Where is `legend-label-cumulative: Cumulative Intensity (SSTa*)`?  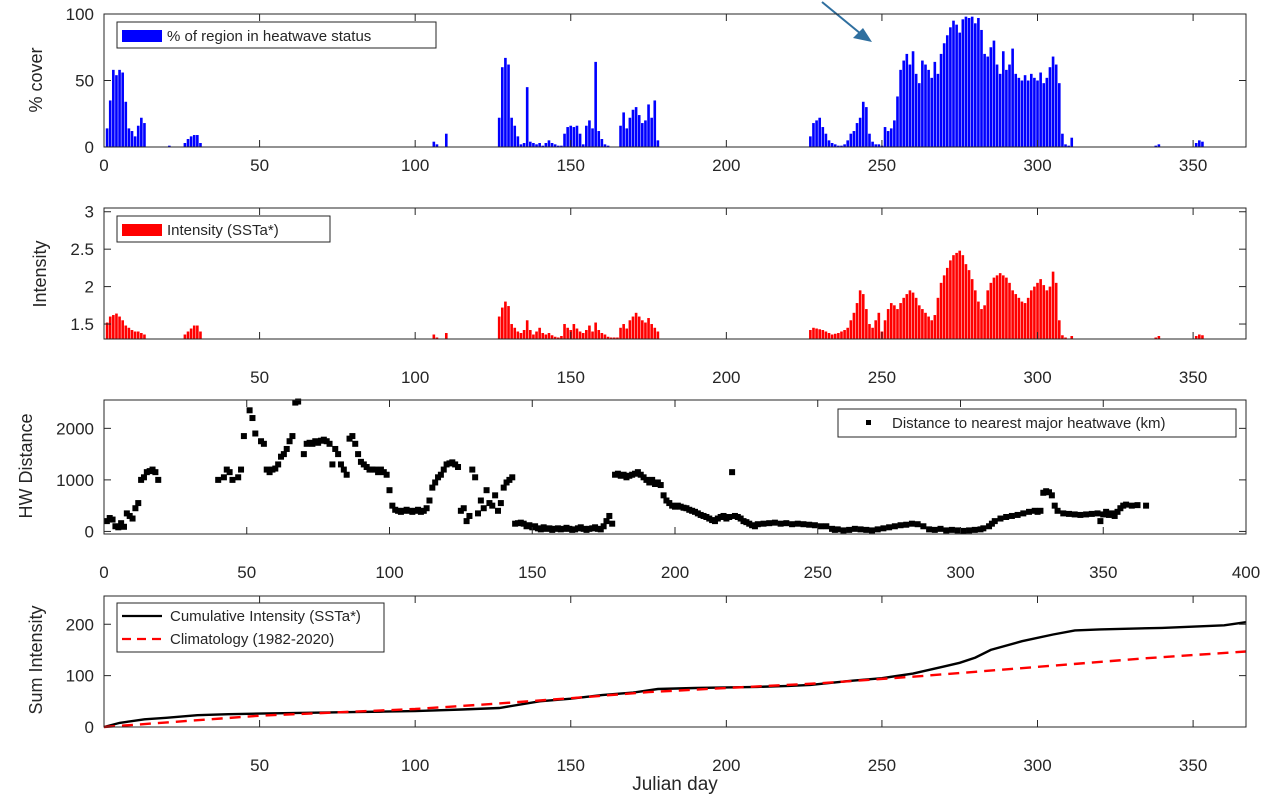 legend-label-cumulative: Cumulative Intensity (SSTa*) is located at coordinates (265, 616).